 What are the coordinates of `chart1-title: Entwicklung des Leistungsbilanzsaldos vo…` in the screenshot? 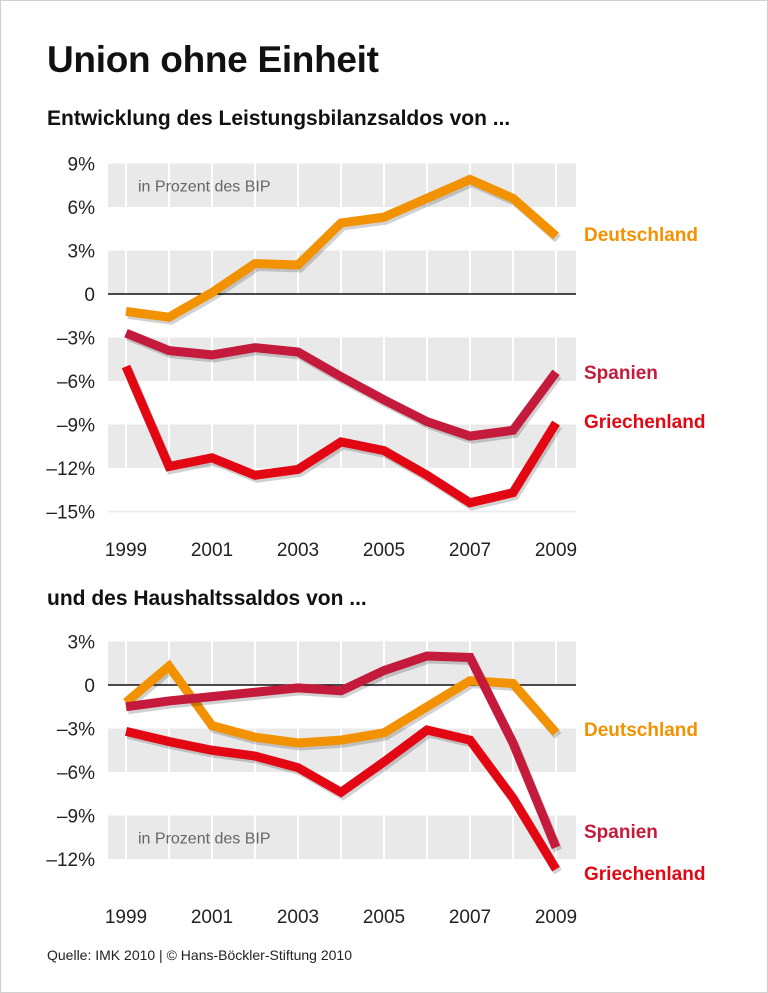 It's located at (279, 118).